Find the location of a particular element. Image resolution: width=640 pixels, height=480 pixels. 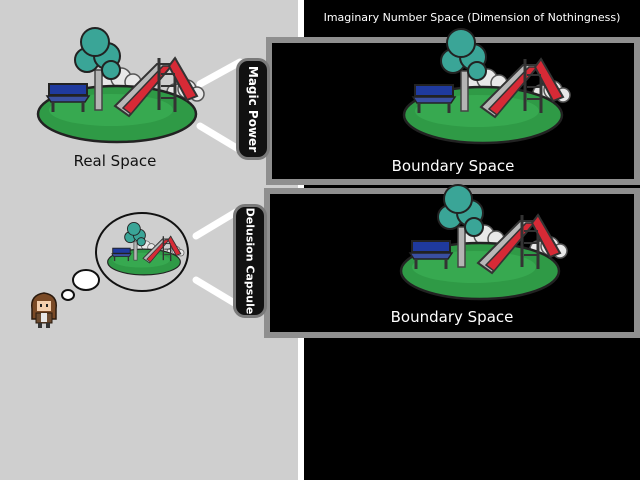

arrow-line-top-upper is located at coordinates (220, 73).